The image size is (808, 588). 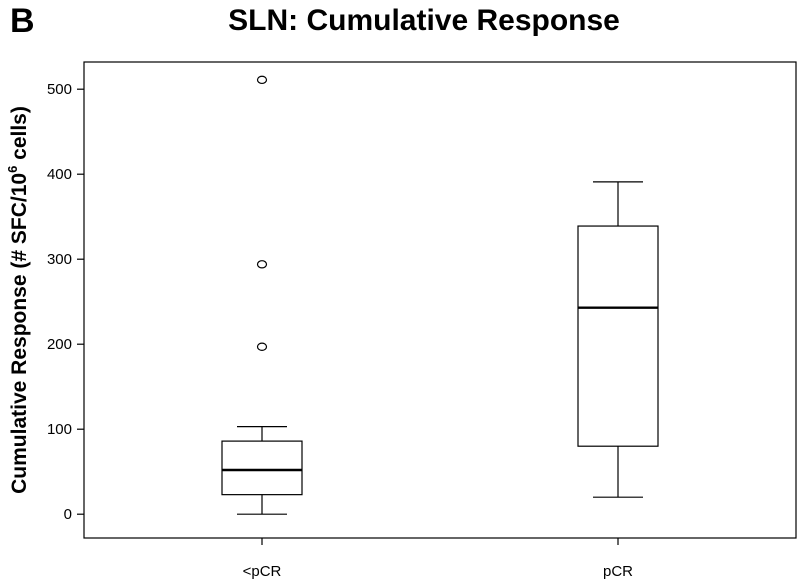 What do you see at coordinates (59, 174) in the screenshot?
I see `y-tick-label: 400` at bounding box center [59, 174].